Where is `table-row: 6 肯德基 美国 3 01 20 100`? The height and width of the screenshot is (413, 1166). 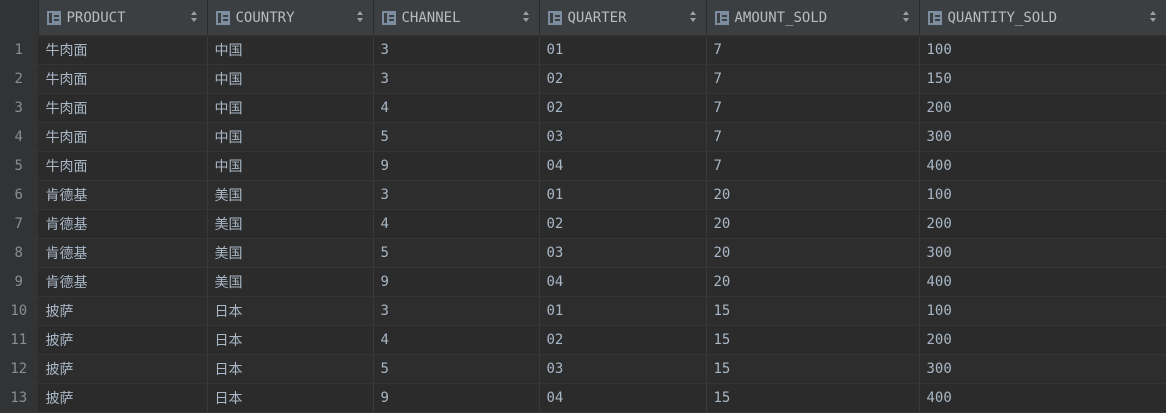
table-row: 6 肯德基 美国 3 01 20 100 is located at coordinates (583, 195).